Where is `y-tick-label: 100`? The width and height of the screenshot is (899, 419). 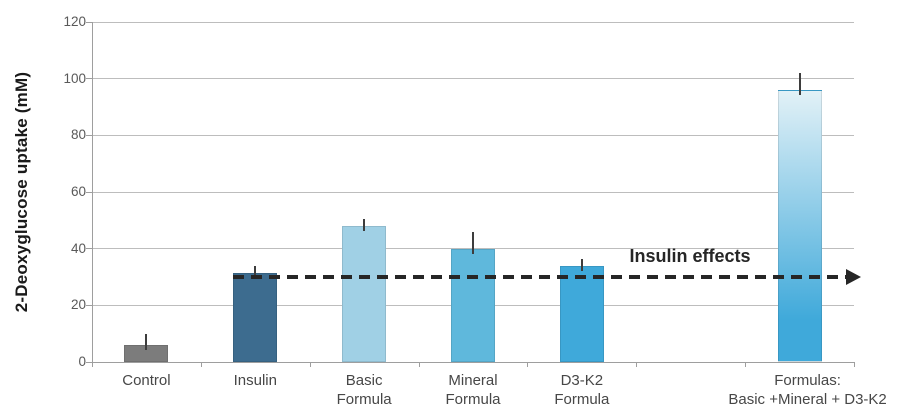
y-tick-label: 100 is located at coordinates (74, 78).